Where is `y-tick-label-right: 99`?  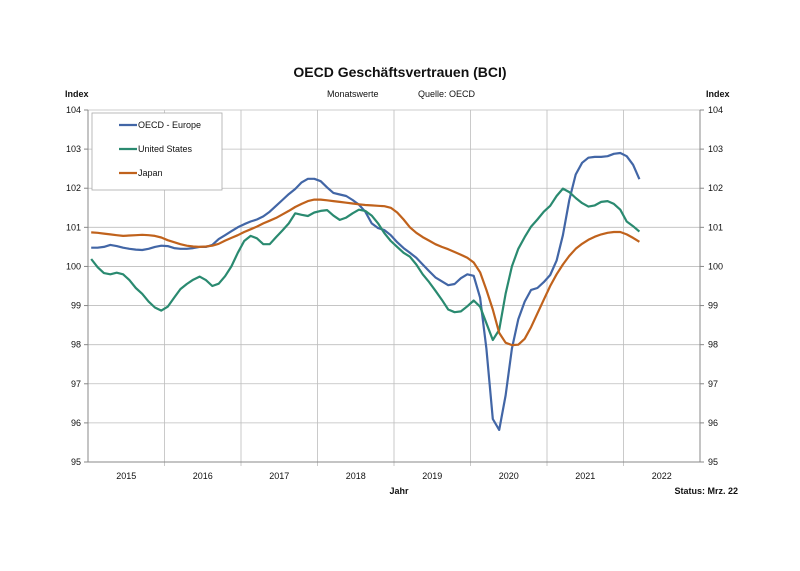
y-tick-label-right: 99 is located at coordinates (713, 306).